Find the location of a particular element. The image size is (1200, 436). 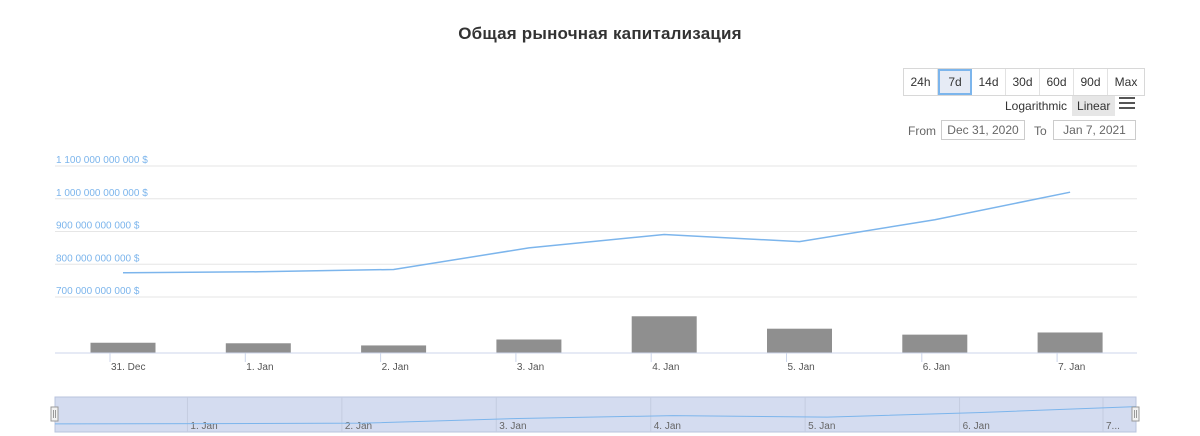

x-tick-label: 7. Jan is located at coordinates (1071, 367).